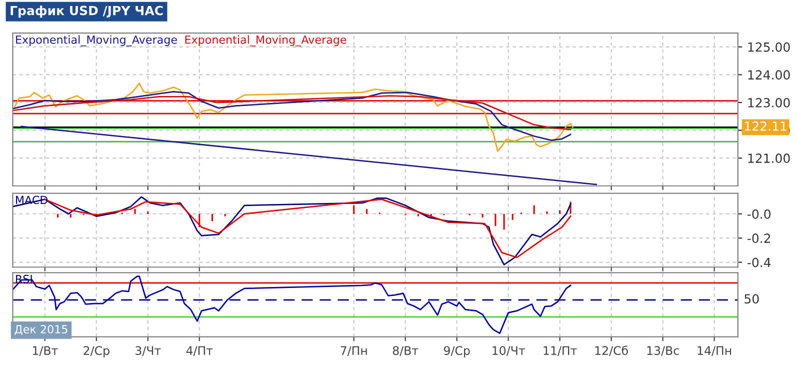 Image resolution: width=796 pixels, height=371 pixels. I want to click on x-tick-label: 11/Пт, so click(560, 351).